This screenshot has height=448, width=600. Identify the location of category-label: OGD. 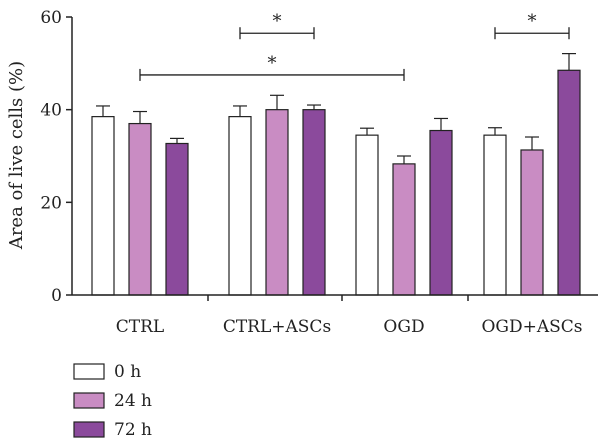
(403, 327).